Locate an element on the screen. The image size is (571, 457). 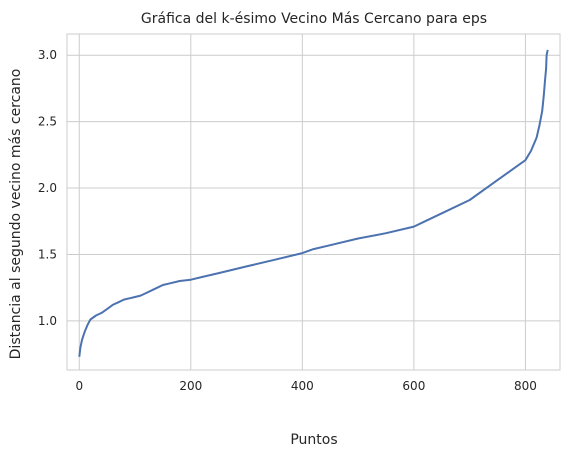
x-tick-label: 200 is located at coordinates (190, 386).